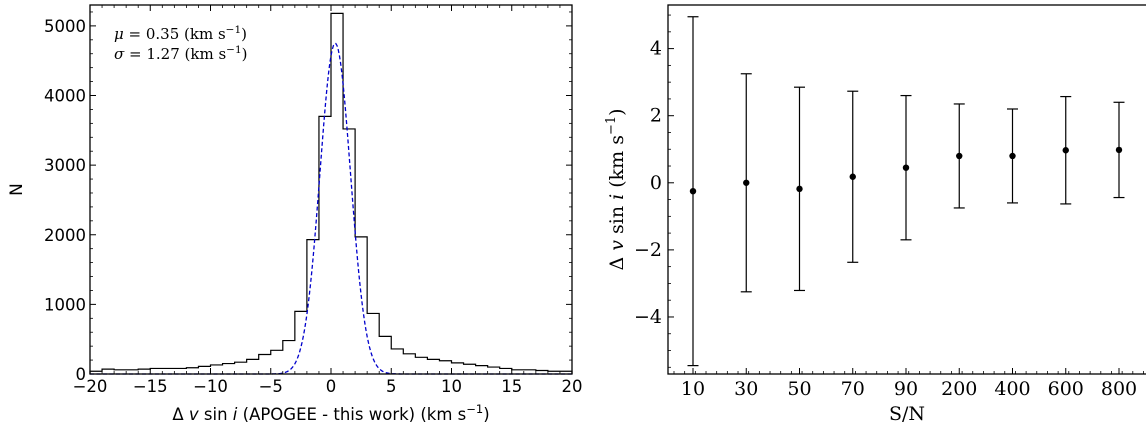  What do you see at coordinates (906, 389) in the screenshot?
I see `errorbar-x-tick-label: 90` at bounding box center [906, 389].